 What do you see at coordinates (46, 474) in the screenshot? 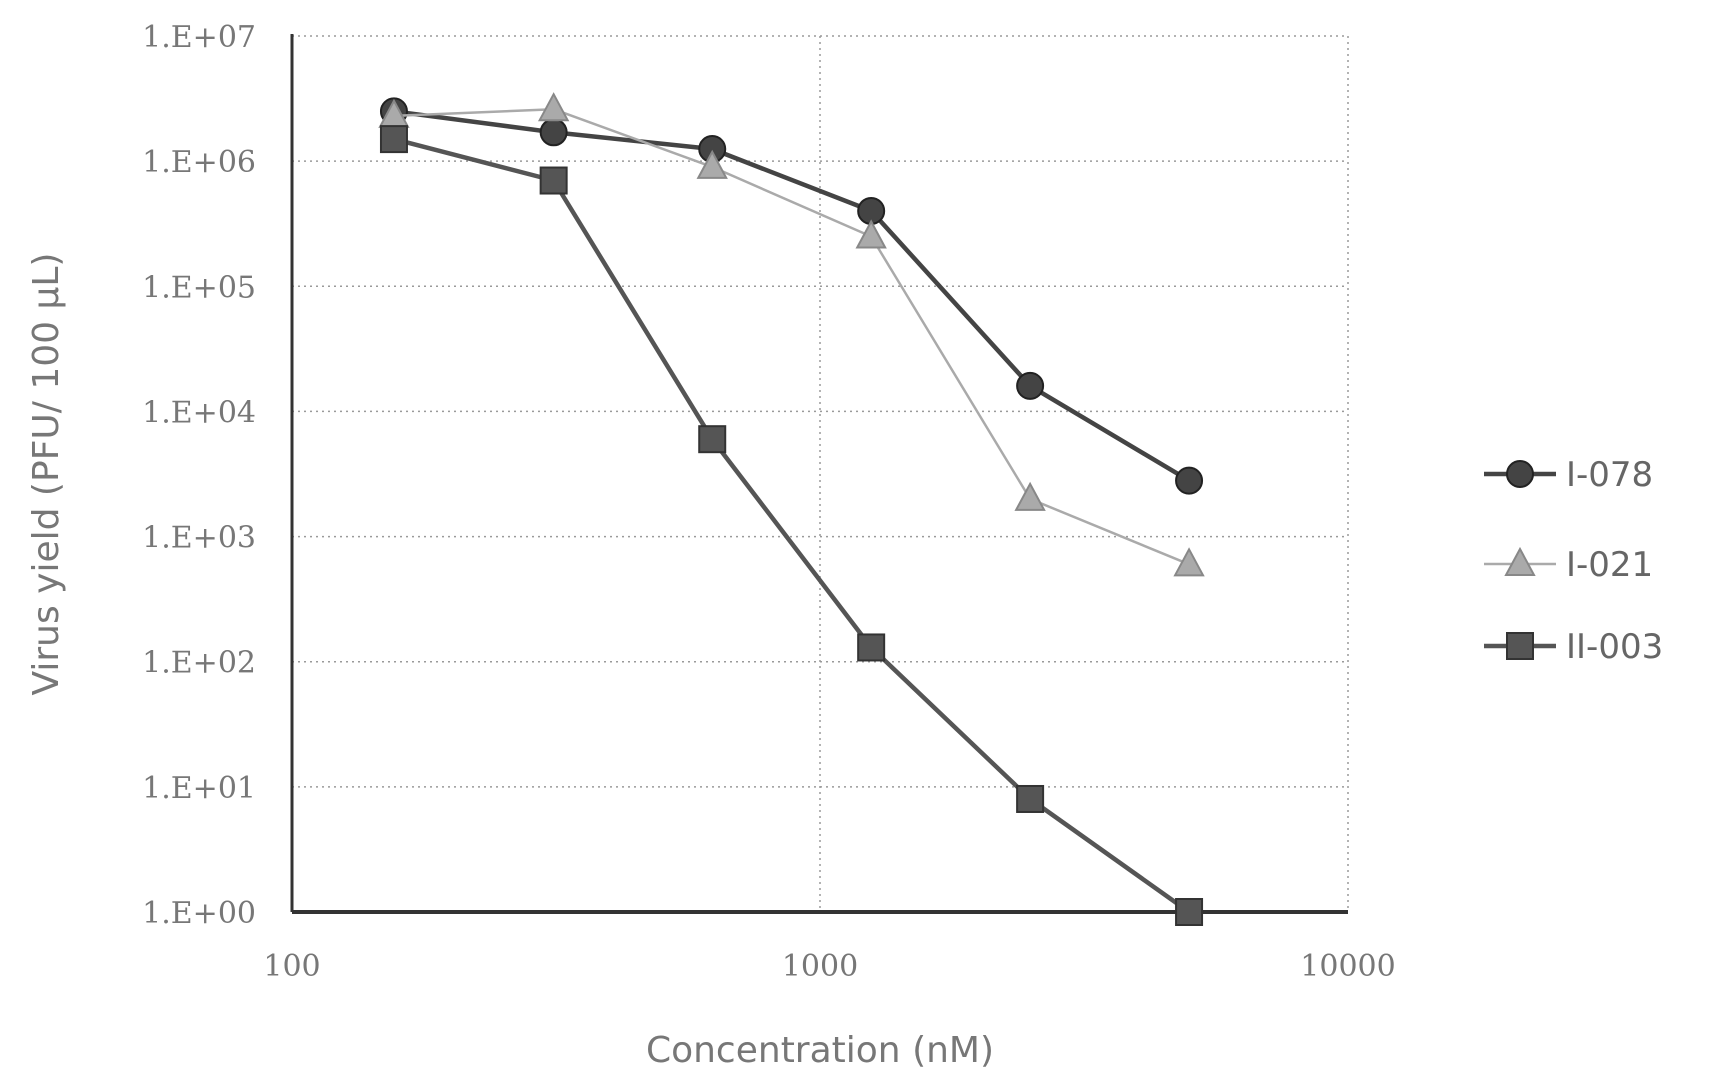
I see `y-axis-title: Virus yield (PFU/ 100 µL)` at bounding box center [46, 474].